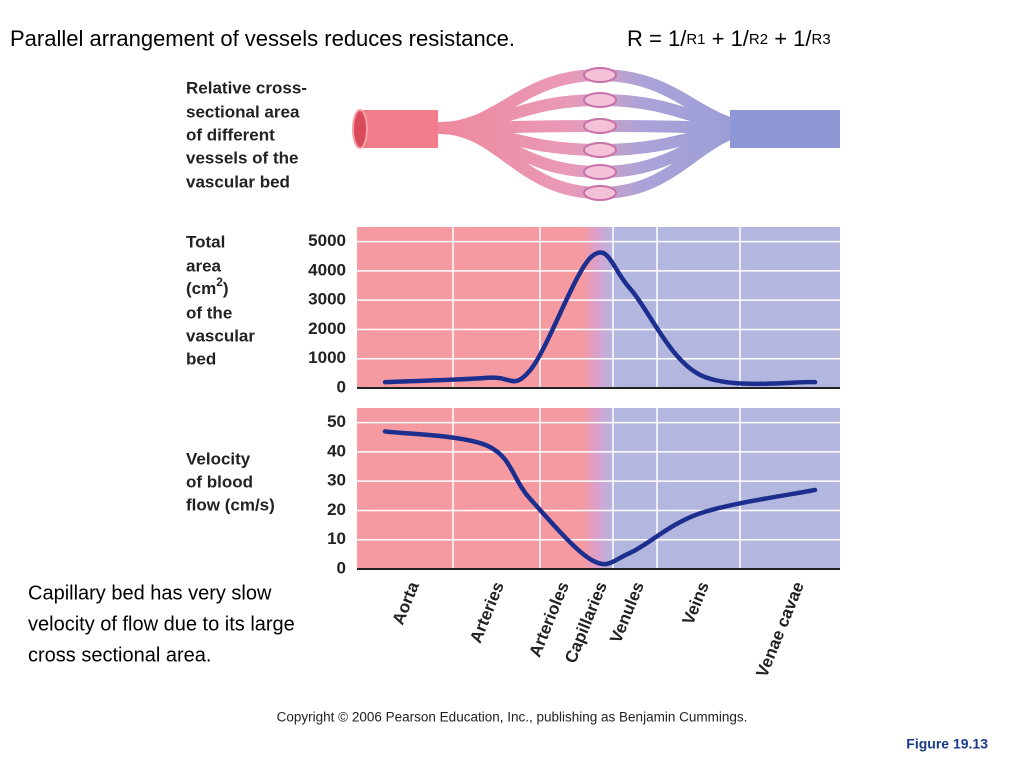 Image resolution: width=1024 pixels, height=768 pixels. Describe the element at coordinates (598, 488) in the screenshot. I see `capillary-region` at that location.